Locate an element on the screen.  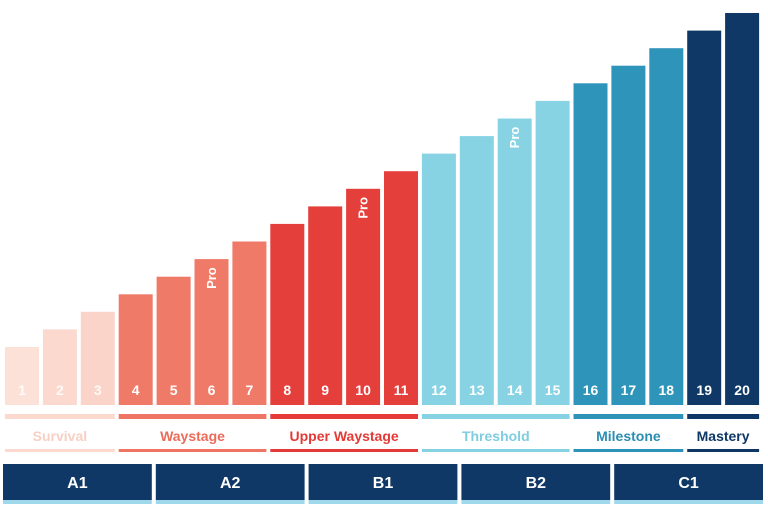
stage-underline-upper-waystage is located at coordinates (344, 450).